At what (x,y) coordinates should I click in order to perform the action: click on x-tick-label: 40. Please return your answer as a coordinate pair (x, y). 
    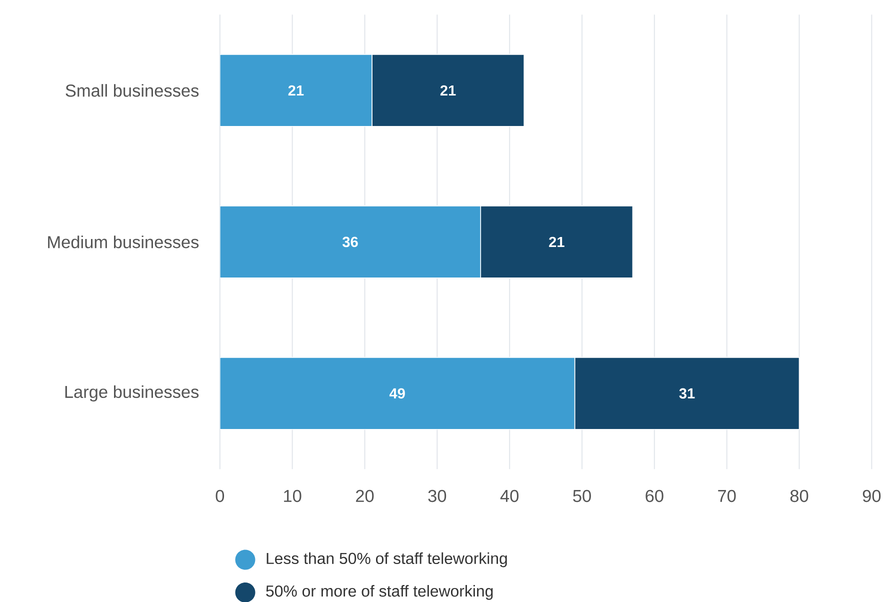
    Looking at the image, I should click on (509, 496).